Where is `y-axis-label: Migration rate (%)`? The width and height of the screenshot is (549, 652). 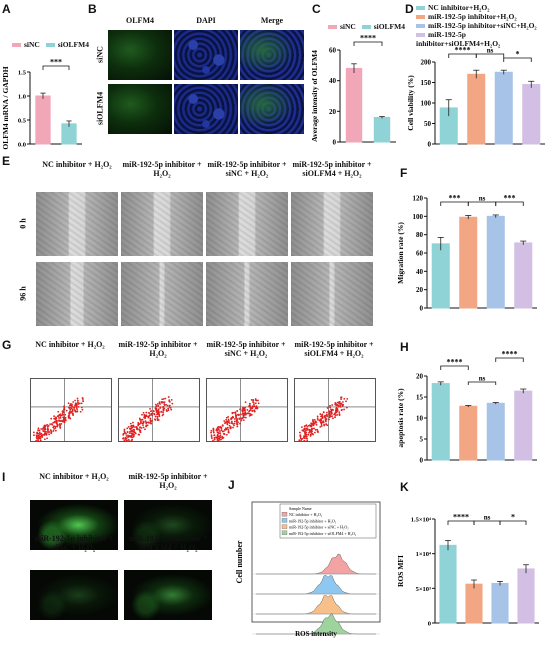 y-axis-label: Migration rate (%) is located at coordinates (400, 253).